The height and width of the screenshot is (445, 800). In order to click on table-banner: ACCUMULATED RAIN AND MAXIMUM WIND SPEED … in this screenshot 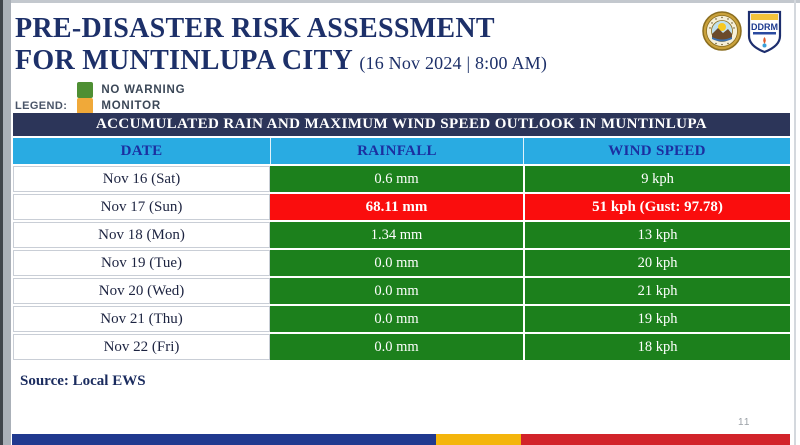, I will do `click(401, 124)`.